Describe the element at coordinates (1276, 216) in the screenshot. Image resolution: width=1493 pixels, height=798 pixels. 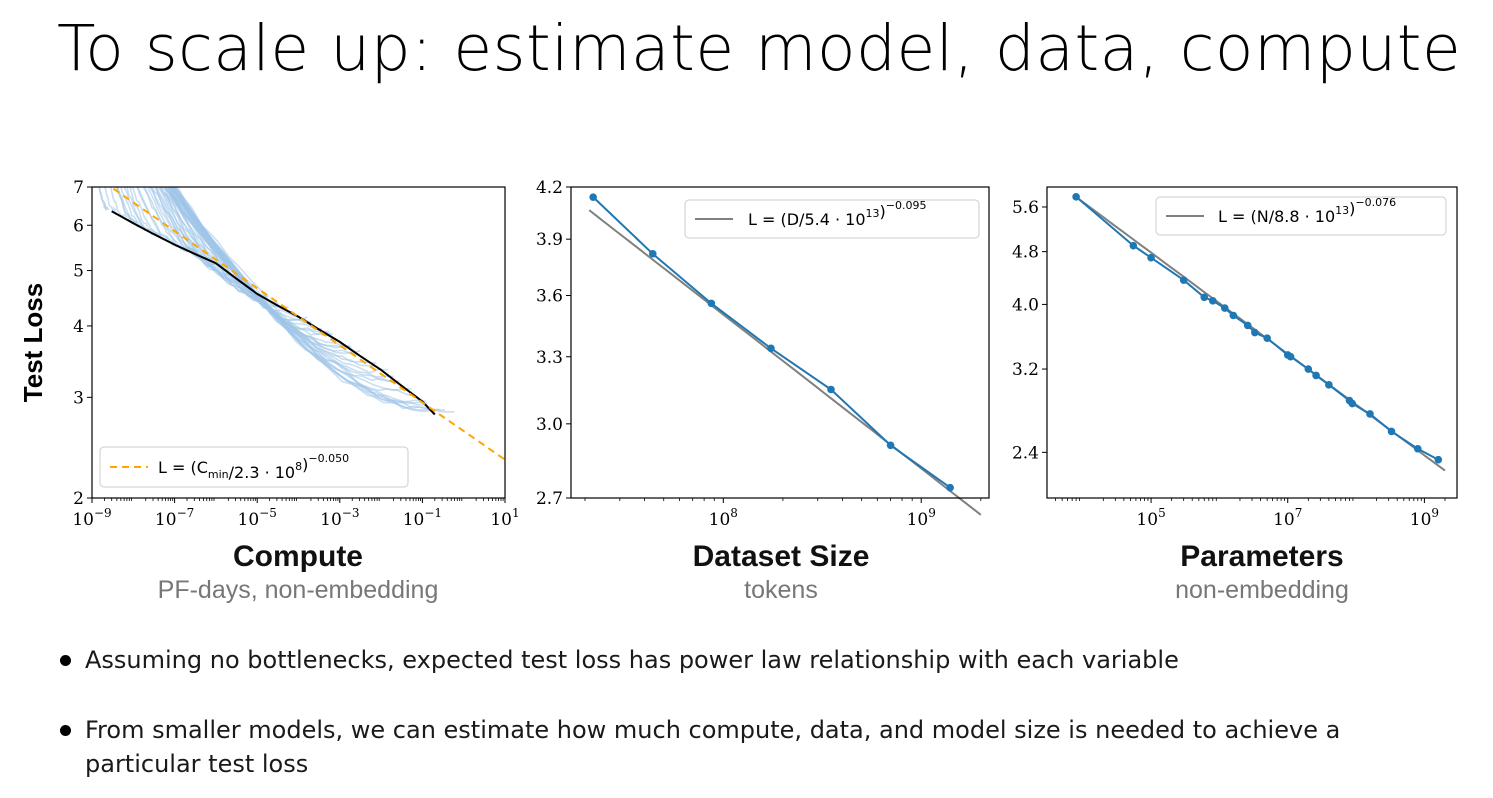
I see `parameters-legend-label-seg: L = (N/8.8 · 10` at that location.